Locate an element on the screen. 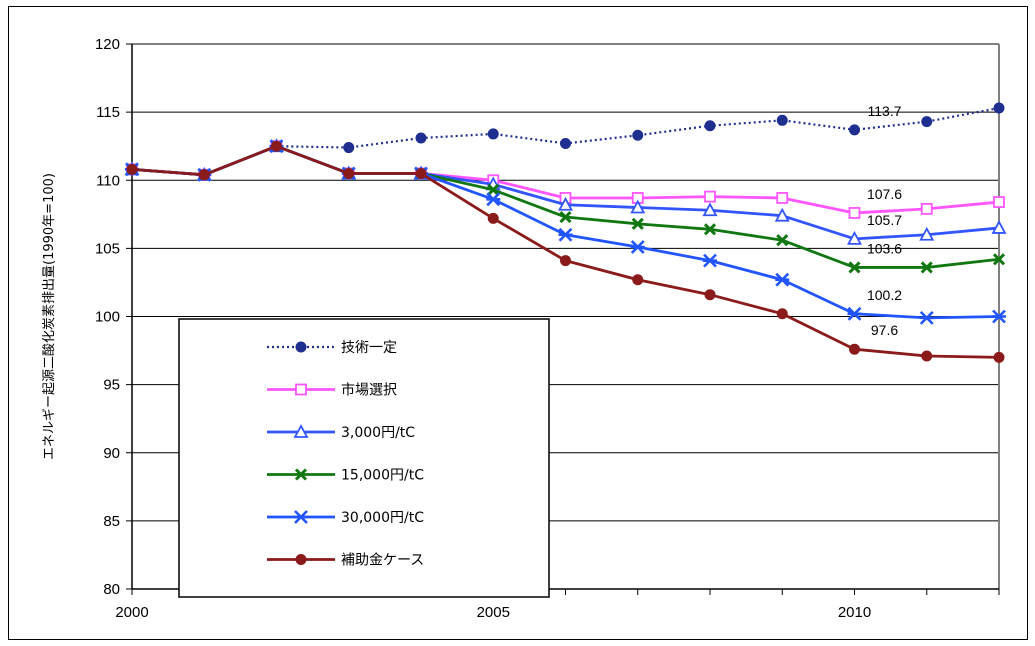 Image resolution: width=1035 pixels, height=646 pixels. y-tick-label: 100 is located at coordinates (107, 317).